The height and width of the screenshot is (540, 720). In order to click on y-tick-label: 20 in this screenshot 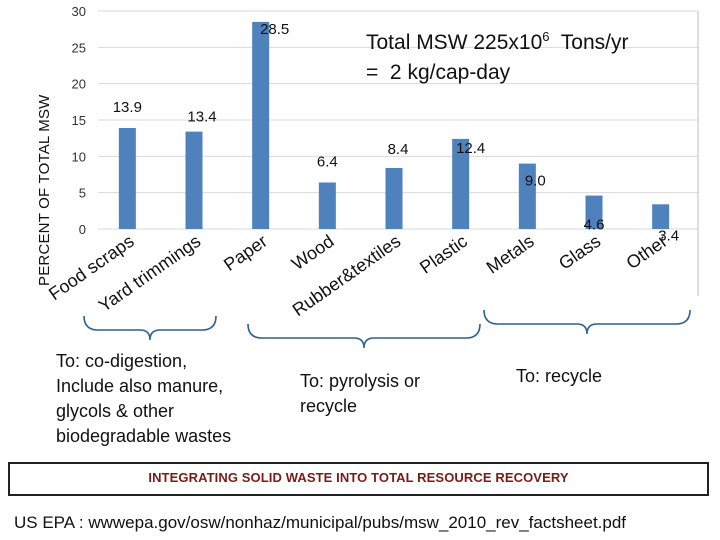, I will do `click(79, 84)`.